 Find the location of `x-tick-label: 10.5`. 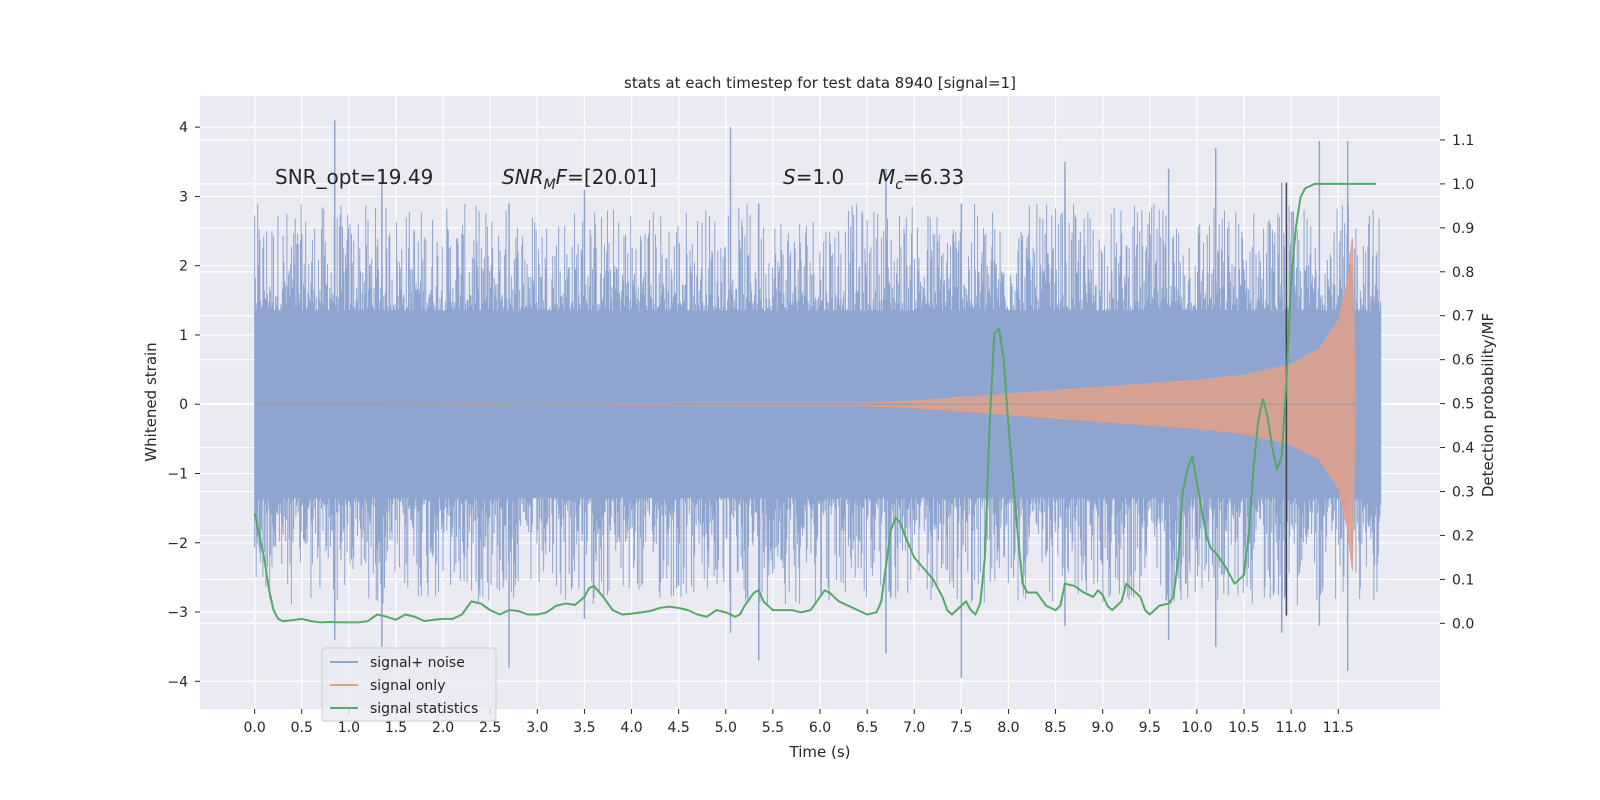

x-tick-label: 10.5 is located at coordinates (1243, 728).